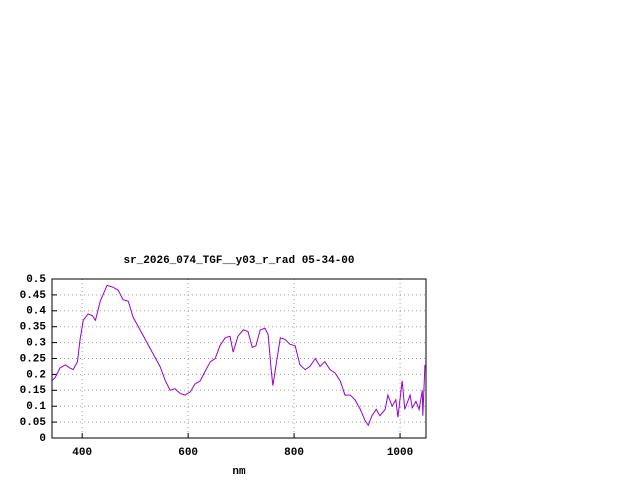 This screenshot has height=480, width=640. I want to click on y-tick-label: 0.4, so click(36, 312).